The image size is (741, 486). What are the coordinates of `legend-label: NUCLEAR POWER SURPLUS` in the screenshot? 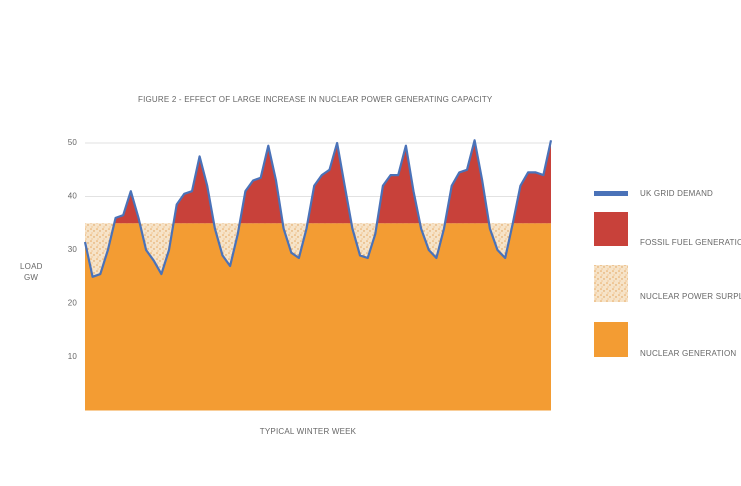 It's located at (690, 296).